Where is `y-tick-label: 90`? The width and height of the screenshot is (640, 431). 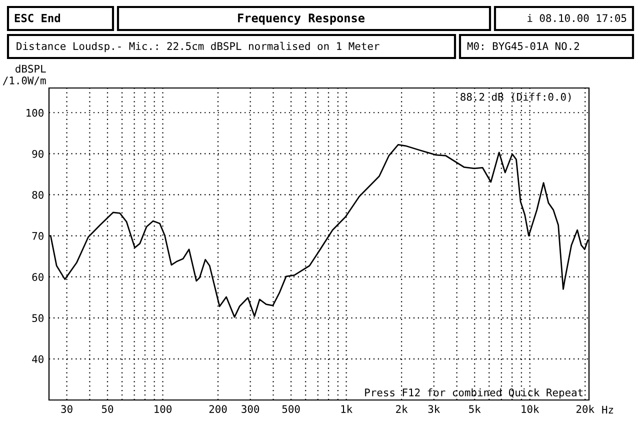 y-tick-label: 90 is located at coordinates (38, 154).